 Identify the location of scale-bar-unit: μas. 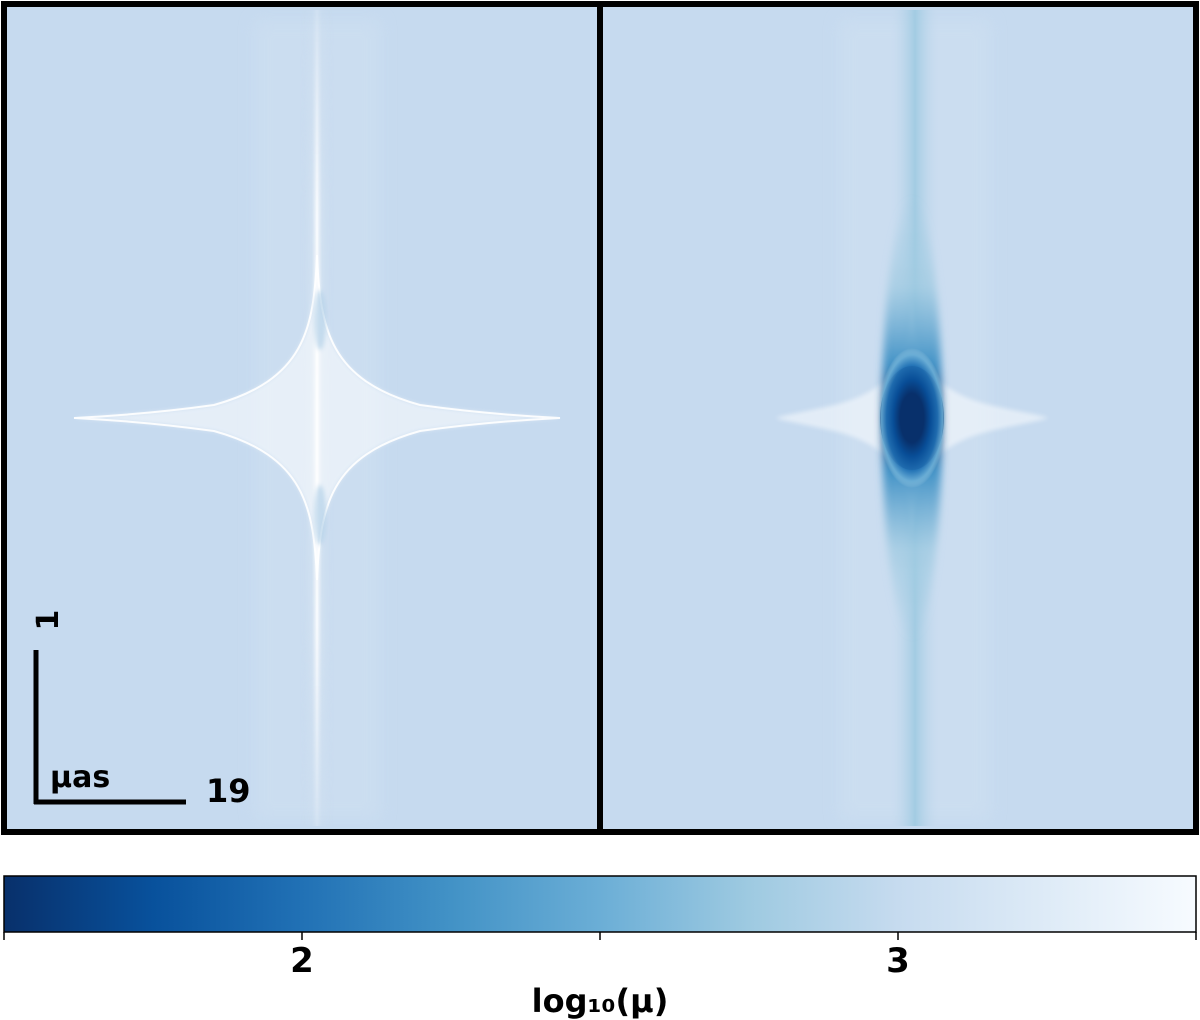
(80, 777).